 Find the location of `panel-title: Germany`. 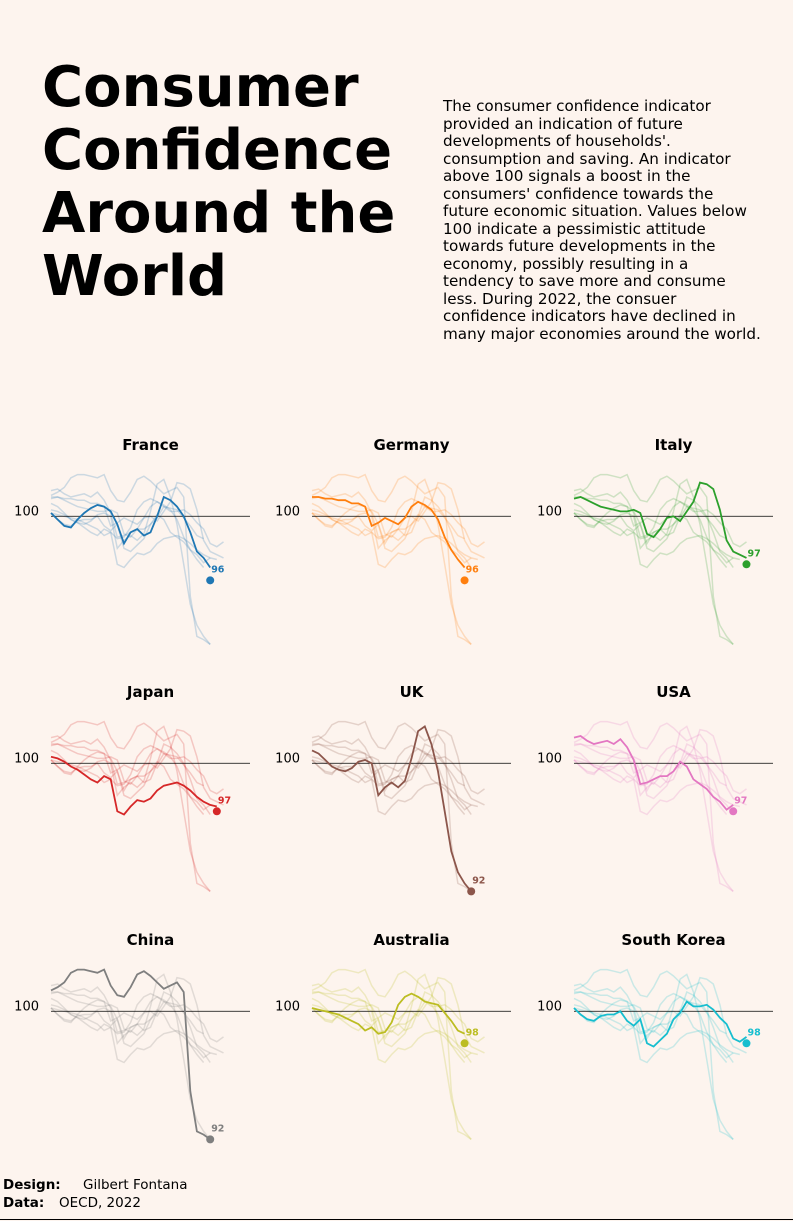

panel-title: Germany is located at coordinates (411, 445).